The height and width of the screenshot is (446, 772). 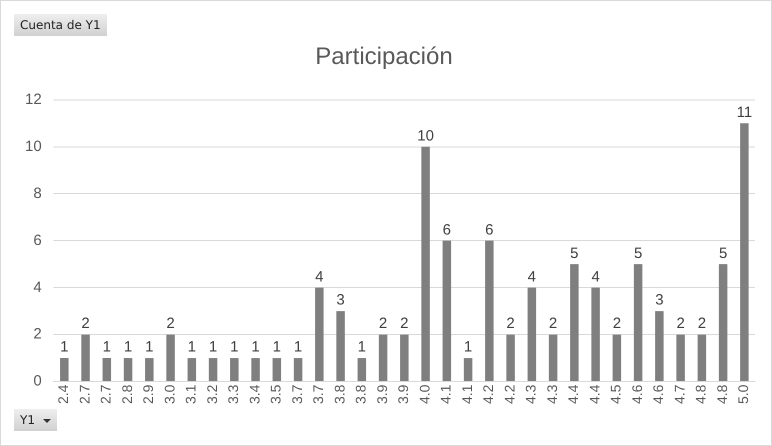 What do you see at coordinates (37, 240) in the screenshot?
I see `y-tick-label: 6` at bounding box center [37, 240].